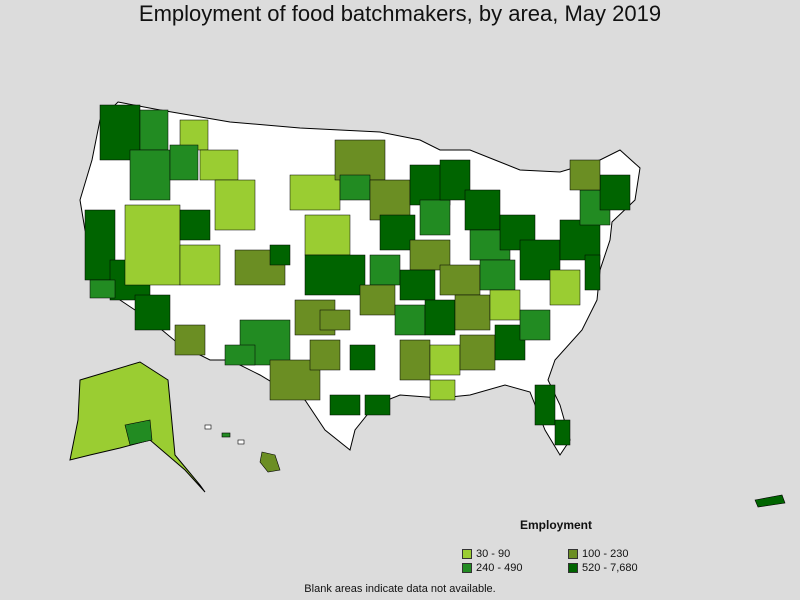 This screenshot has height=600, width=800. What do you see at coordinates (515, 554) in the screenshot?
I see `legend-item-30-90: 30 - 90` at bounding box center [515, 554].